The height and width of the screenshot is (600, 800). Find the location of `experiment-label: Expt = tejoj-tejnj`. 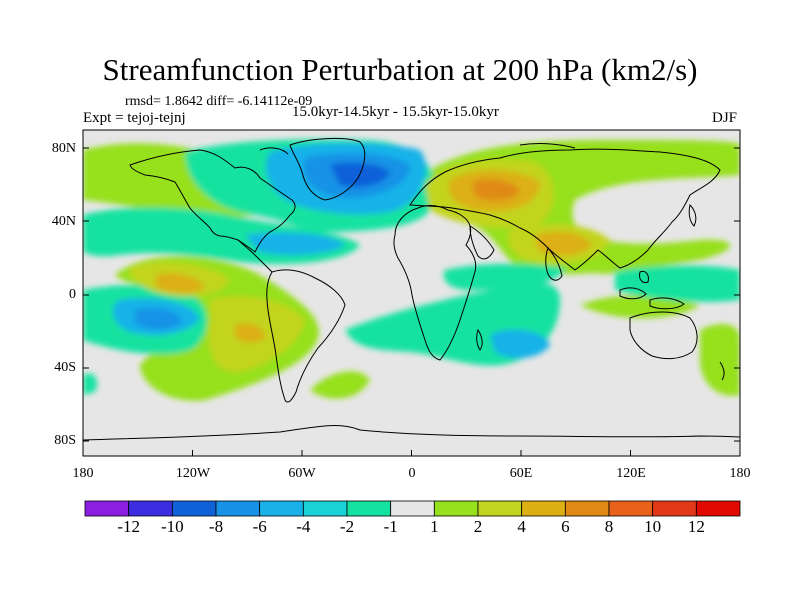

experiment-label: Expt = tejoj-tejnj is located at coordinates (134, 118).